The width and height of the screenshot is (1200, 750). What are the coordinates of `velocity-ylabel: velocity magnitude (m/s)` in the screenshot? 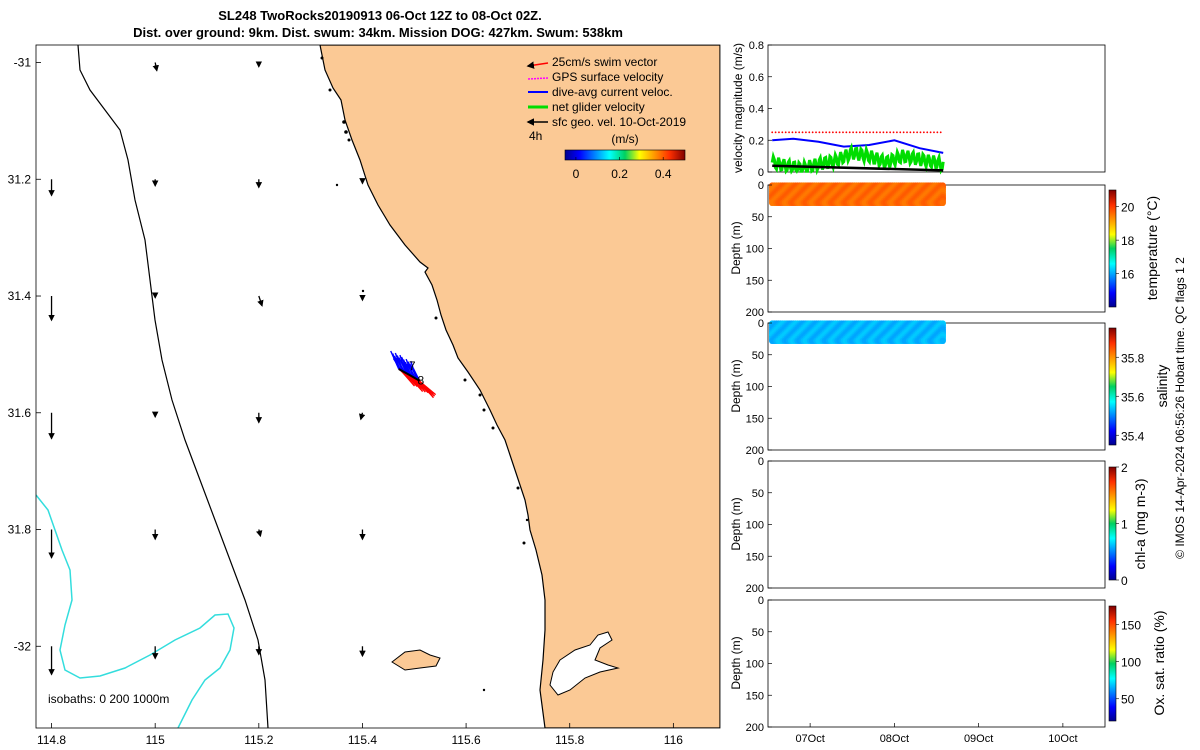 It's located at (738, 108).